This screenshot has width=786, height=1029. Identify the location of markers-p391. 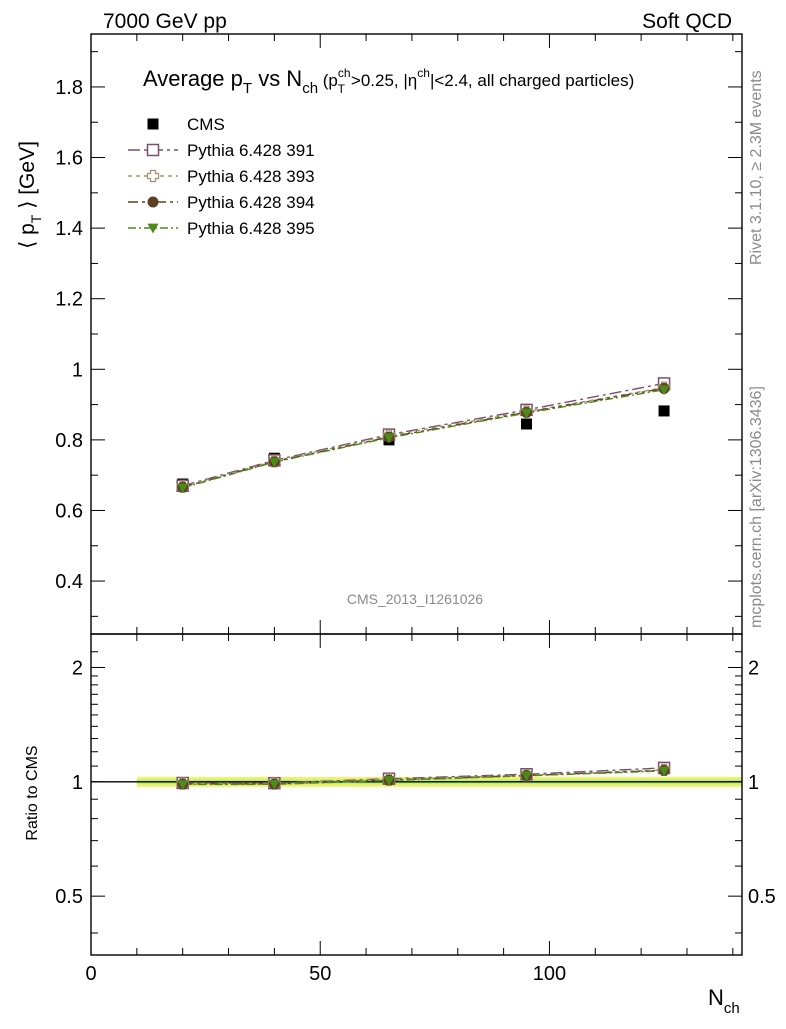
(423, 435).